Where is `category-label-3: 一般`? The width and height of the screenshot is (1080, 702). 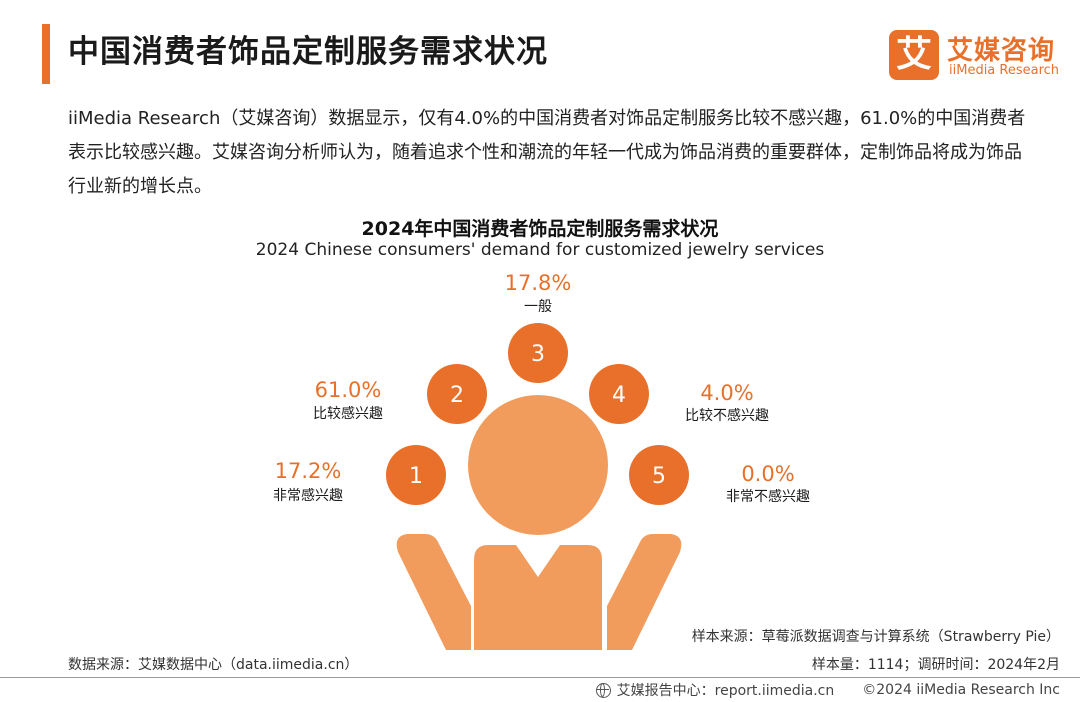 category-label-3: 一般 is located at coordinates (538, 307).